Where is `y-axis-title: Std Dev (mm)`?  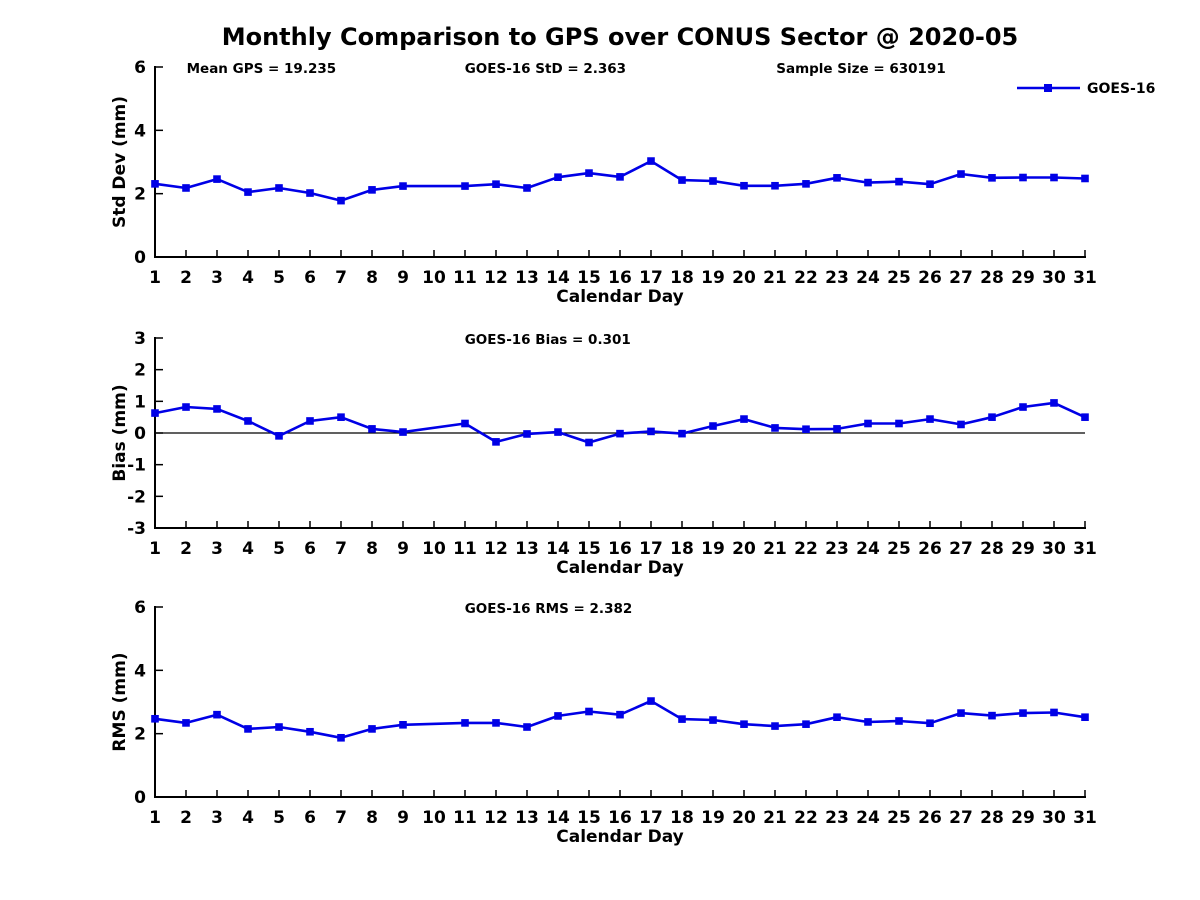 y-axis-title: Std Dev (mm) is located at coordinates (120, 162).